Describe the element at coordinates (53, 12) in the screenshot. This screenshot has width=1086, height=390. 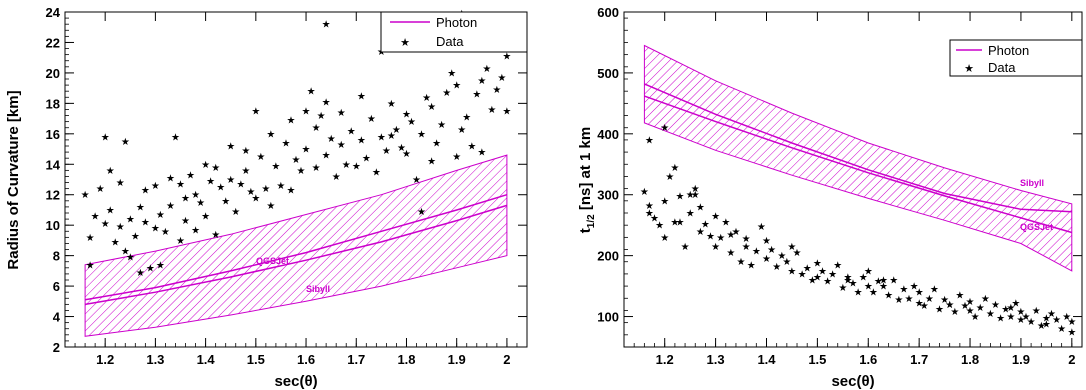
I see `y-tick-label: 24` at that location.